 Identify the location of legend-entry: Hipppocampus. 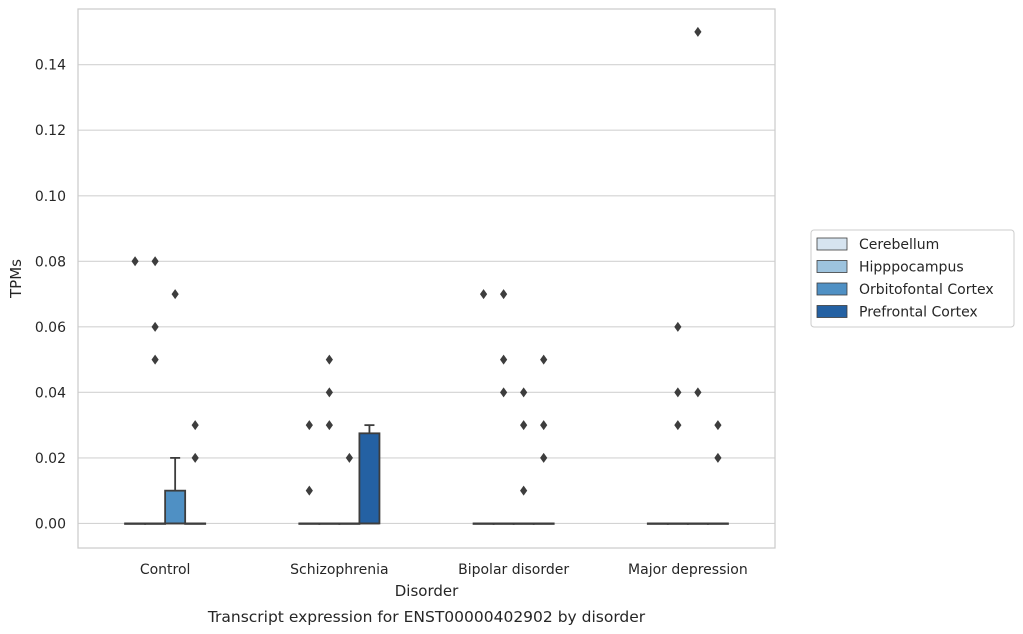
(911, 268).